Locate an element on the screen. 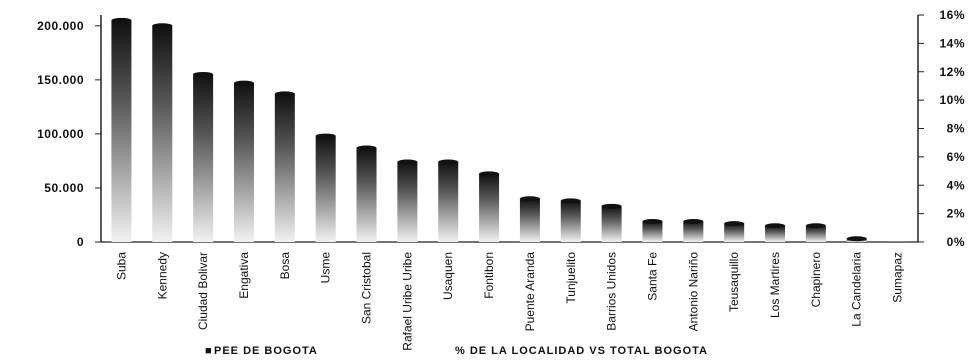  category-label: Usme is located at coordinates (326, 268).